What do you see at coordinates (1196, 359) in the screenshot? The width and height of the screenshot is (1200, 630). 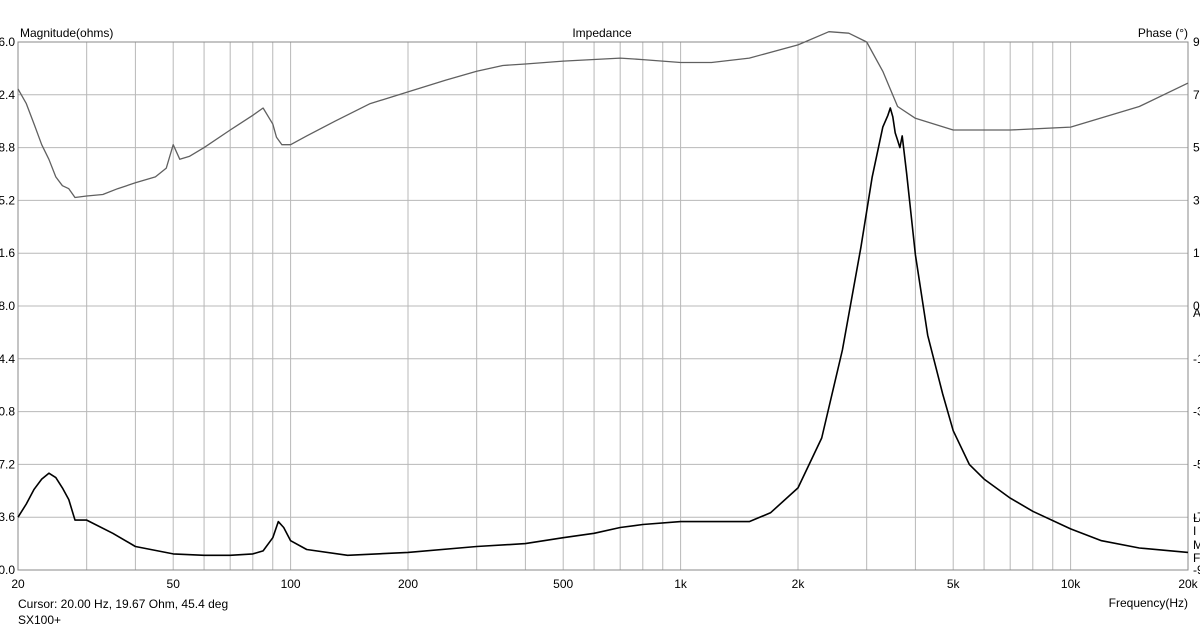 I see `right-tick-label: -18` at bounding box center [1196, 359].